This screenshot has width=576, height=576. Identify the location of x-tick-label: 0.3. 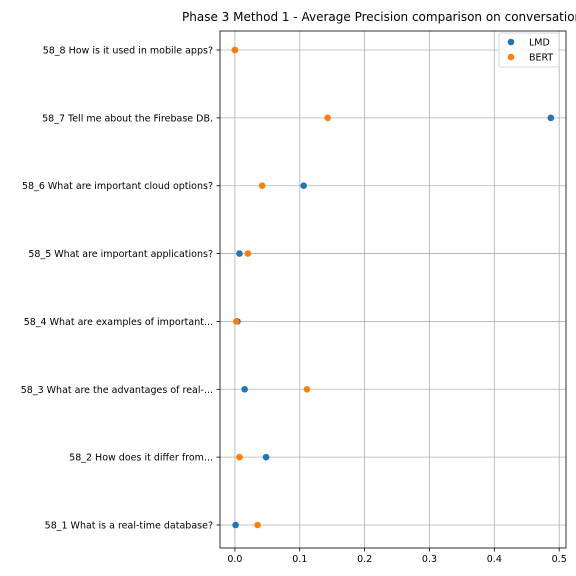
(429, 559).